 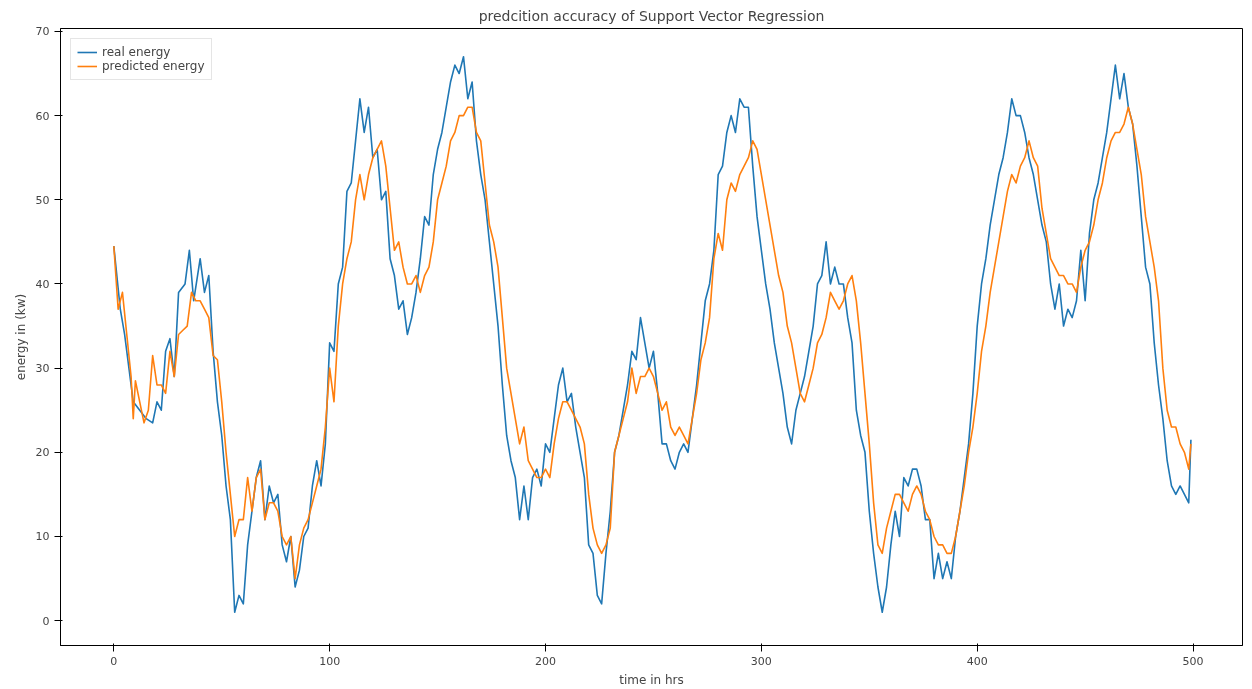 I want to click on legend-label: real energy, so click(x=136, y=52).